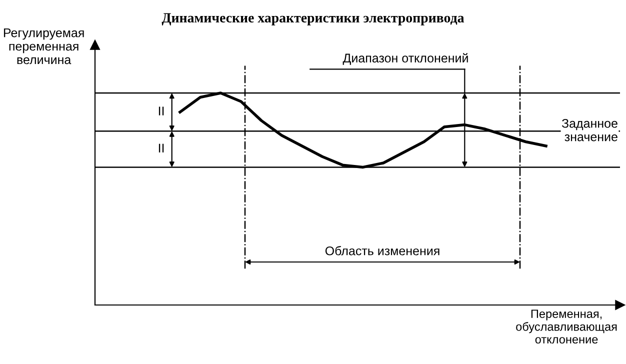  I want to click on text: Диапазон отклонений, so click(405, 59).